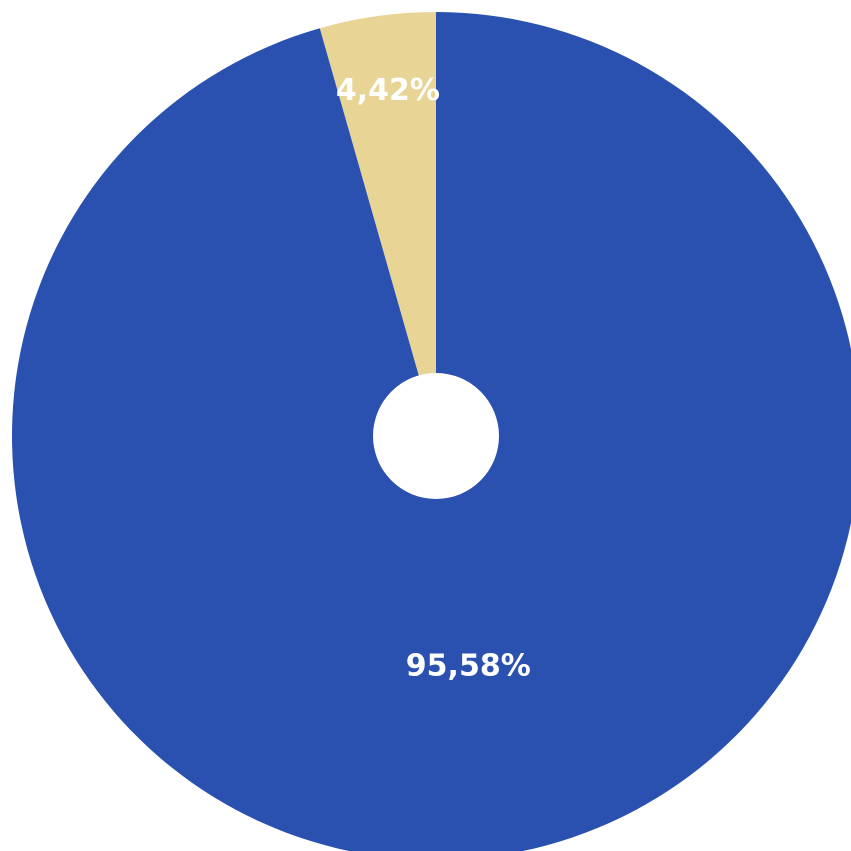 The image size is (851, 851). What do you see at coordinates (468, 665) in the screenshot?
I see `slice-label-0: 95,58%` at bounding box center [468, 665].